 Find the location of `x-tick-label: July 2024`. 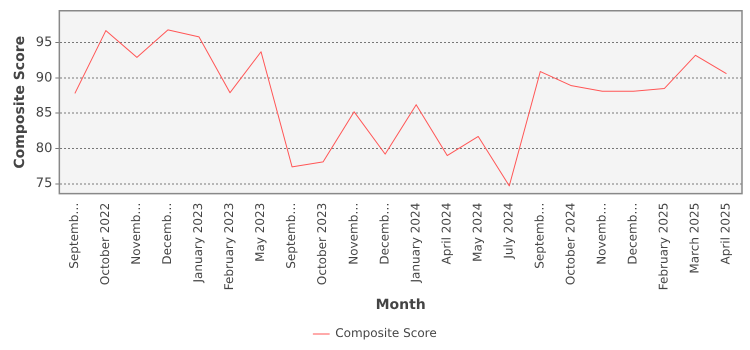

x-tick-label: July 2024 is located at coordinates (508, 231).